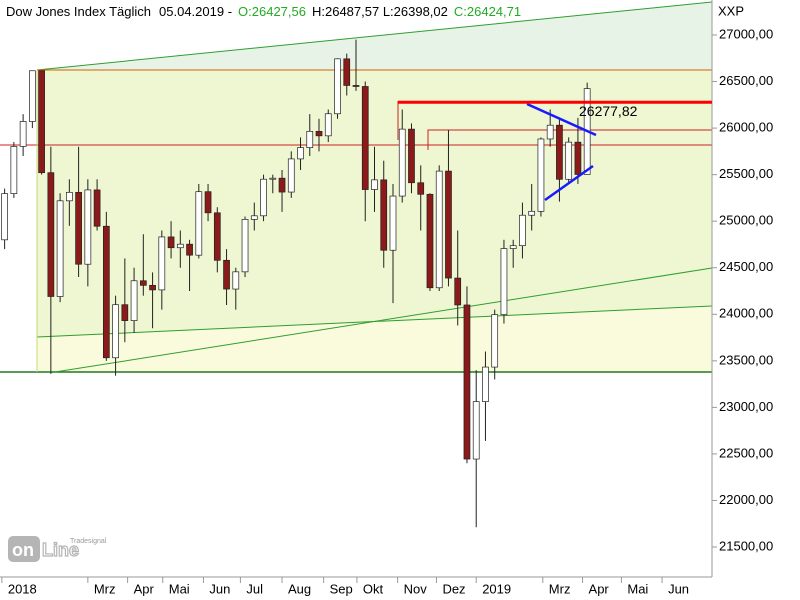  Describe the element at coordinates (22, 588) in the screenshot. I see `x-tick-label: 2018` at that location.